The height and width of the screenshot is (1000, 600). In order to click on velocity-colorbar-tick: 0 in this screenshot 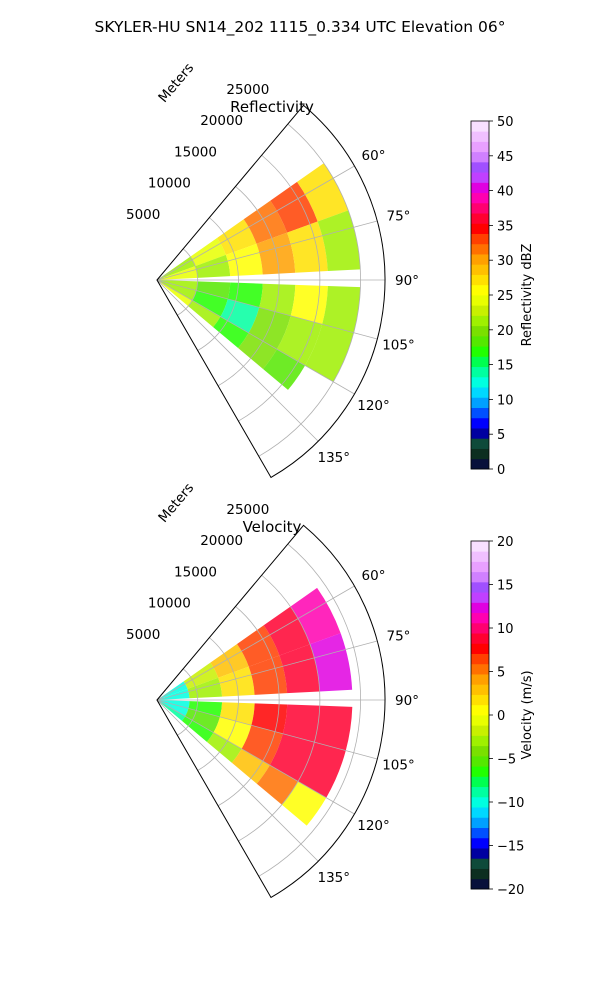, I will do `click(501, 716)`.